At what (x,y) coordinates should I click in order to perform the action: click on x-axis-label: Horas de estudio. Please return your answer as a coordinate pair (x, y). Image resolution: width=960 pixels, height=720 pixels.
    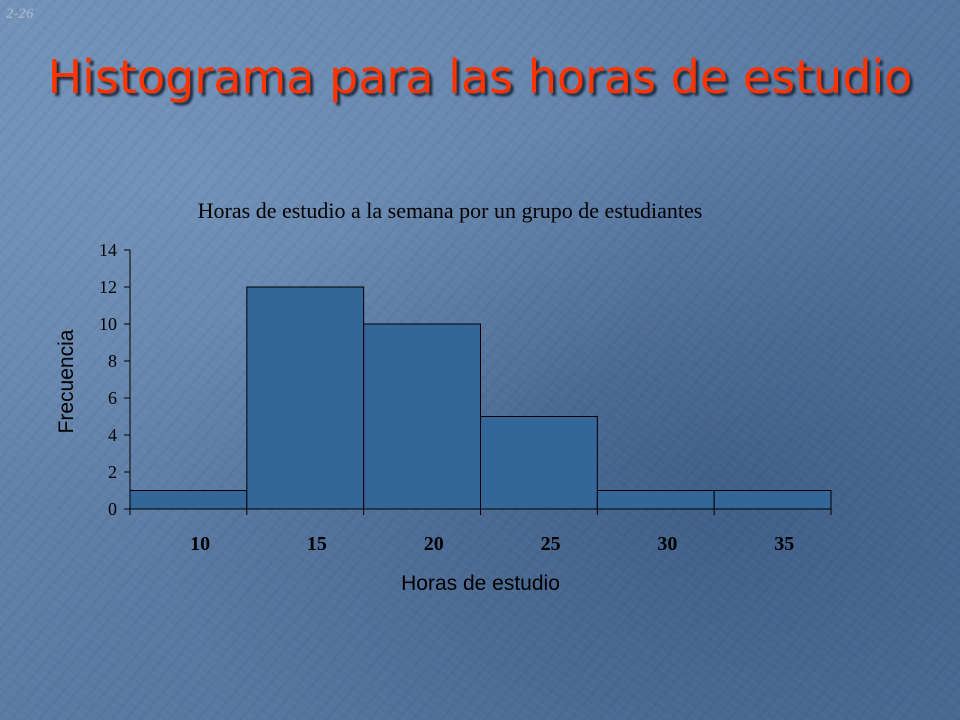
    Looking at the image, I should click on (480, 583).